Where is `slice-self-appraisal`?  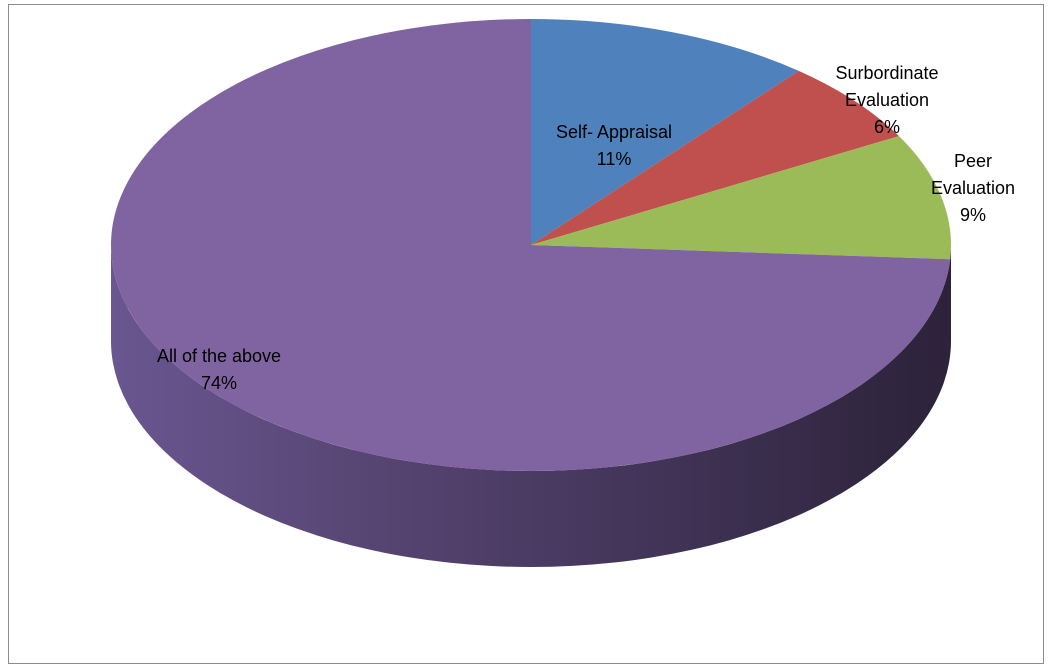 slice-self-appraisal is located at coordinates (665, 132).